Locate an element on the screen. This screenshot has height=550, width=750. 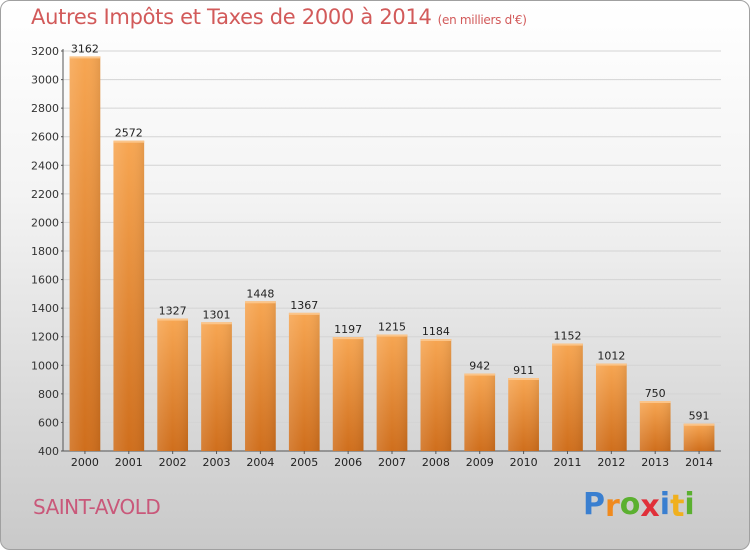
y-tick-label: 2000 is located at coordinates (45, 222).